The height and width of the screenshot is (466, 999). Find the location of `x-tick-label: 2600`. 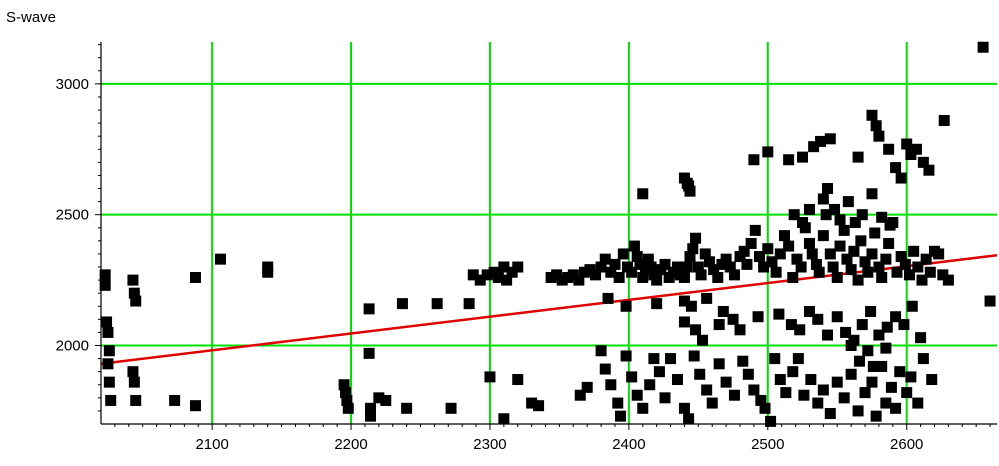

x-tick-label: 2600 is located at coordinates (906, 444).